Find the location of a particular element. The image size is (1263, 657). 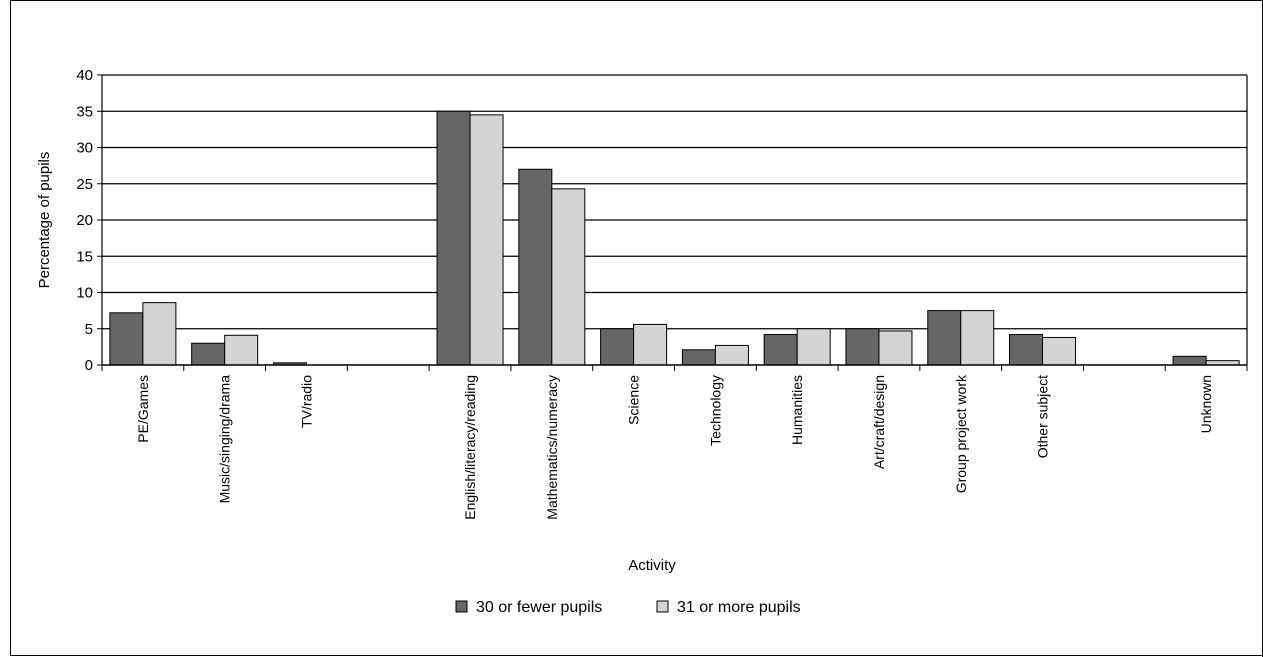

x-category-label: Unknown is located at coordinates (1206, 404).